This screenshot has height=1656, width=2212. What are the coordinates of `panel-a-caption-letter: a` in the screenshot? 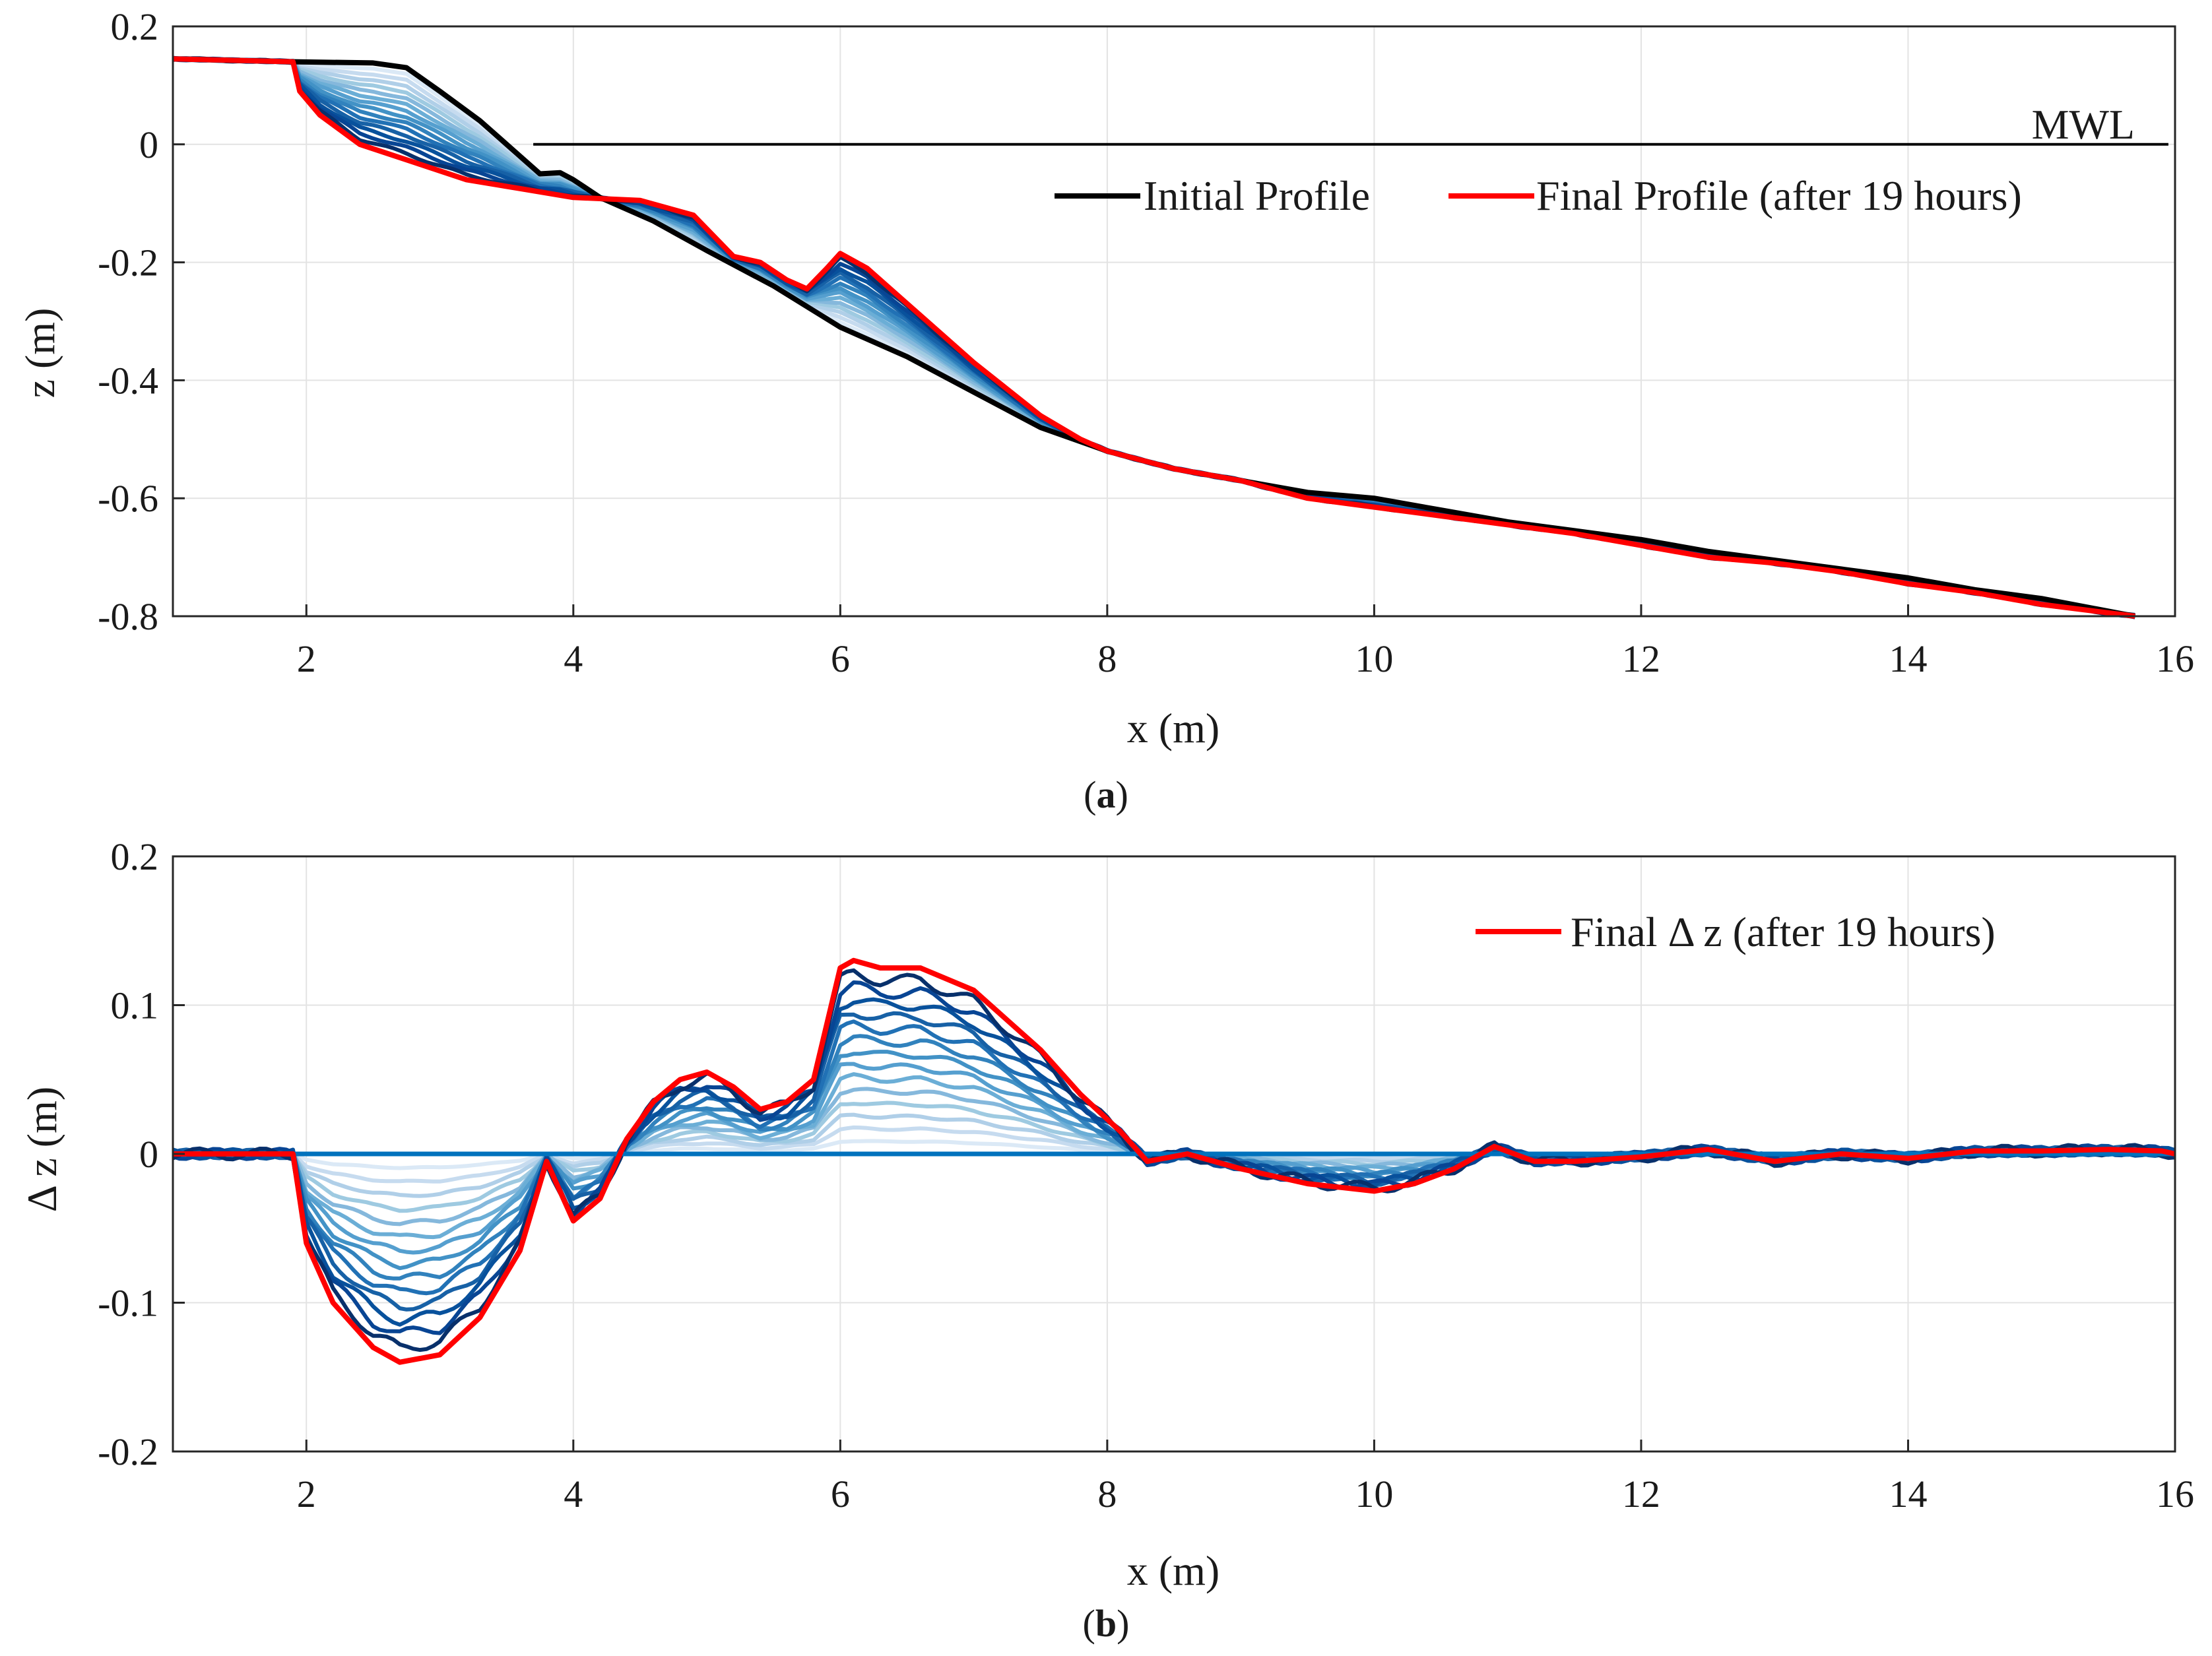 It's located at (1106, 795).